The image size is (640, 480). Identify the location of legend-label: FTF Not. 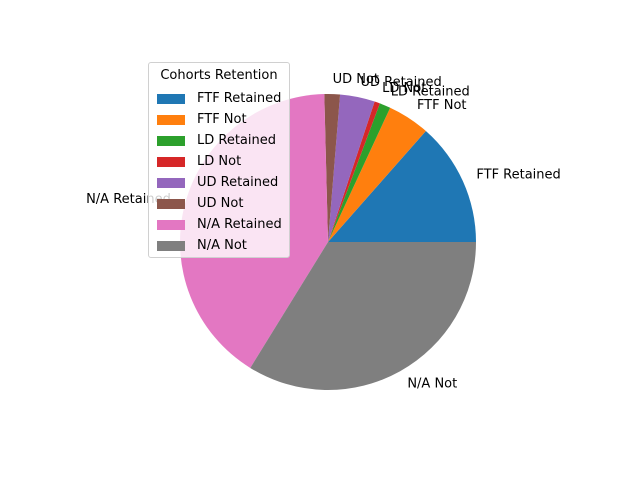
(222, 119).